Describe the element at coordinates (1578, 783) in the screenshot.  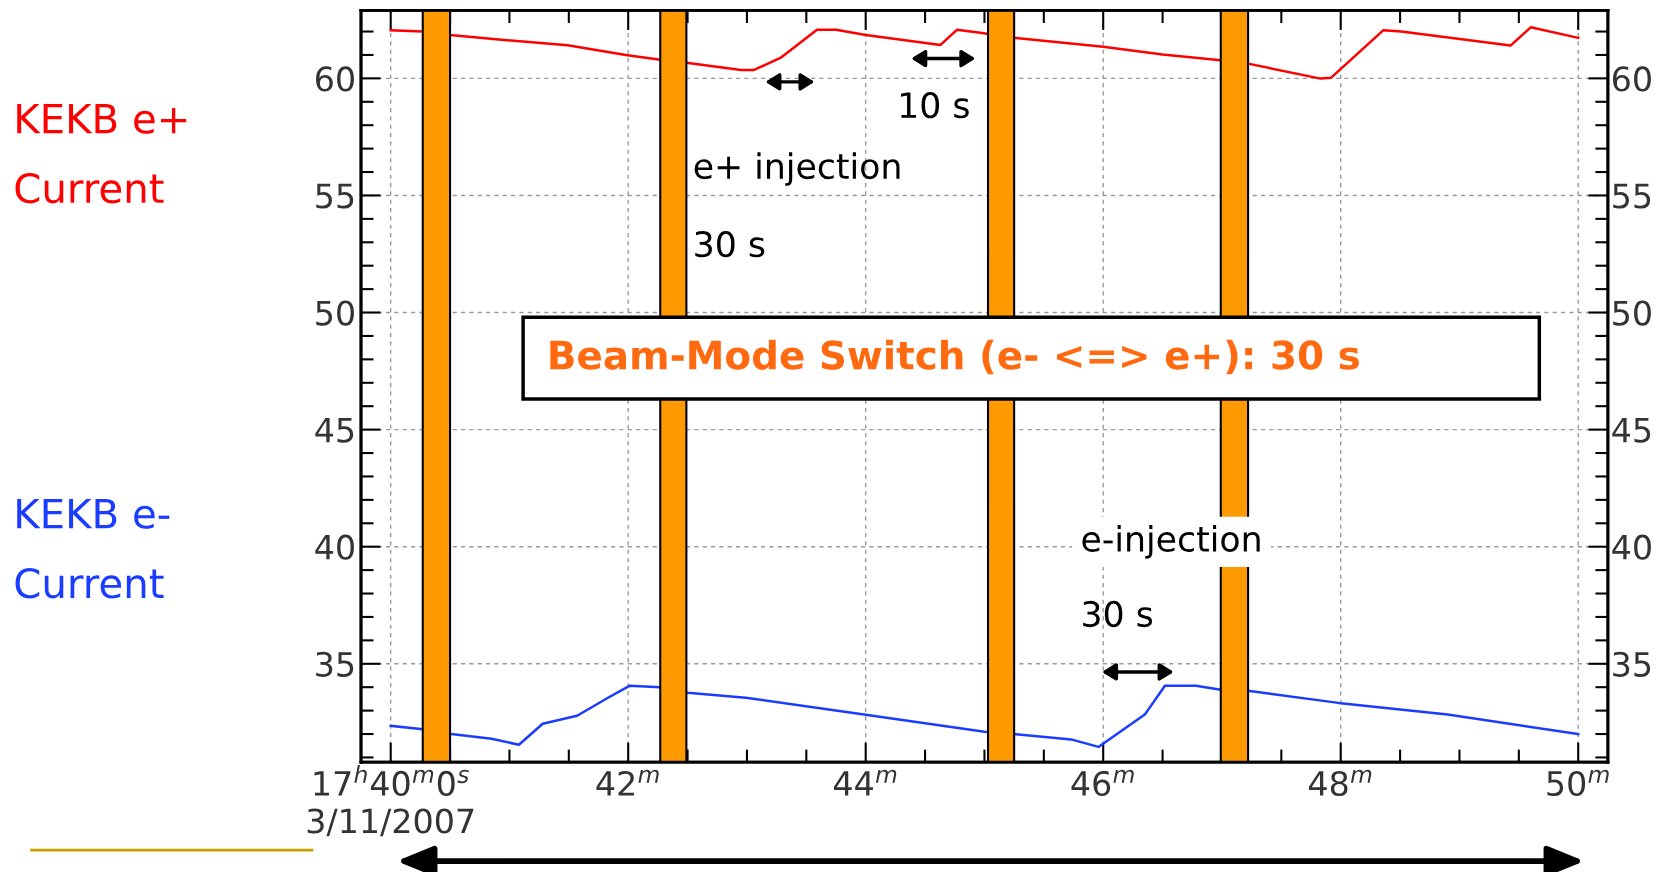
I see `x-tick-label: 50$^{m}$` at that location.